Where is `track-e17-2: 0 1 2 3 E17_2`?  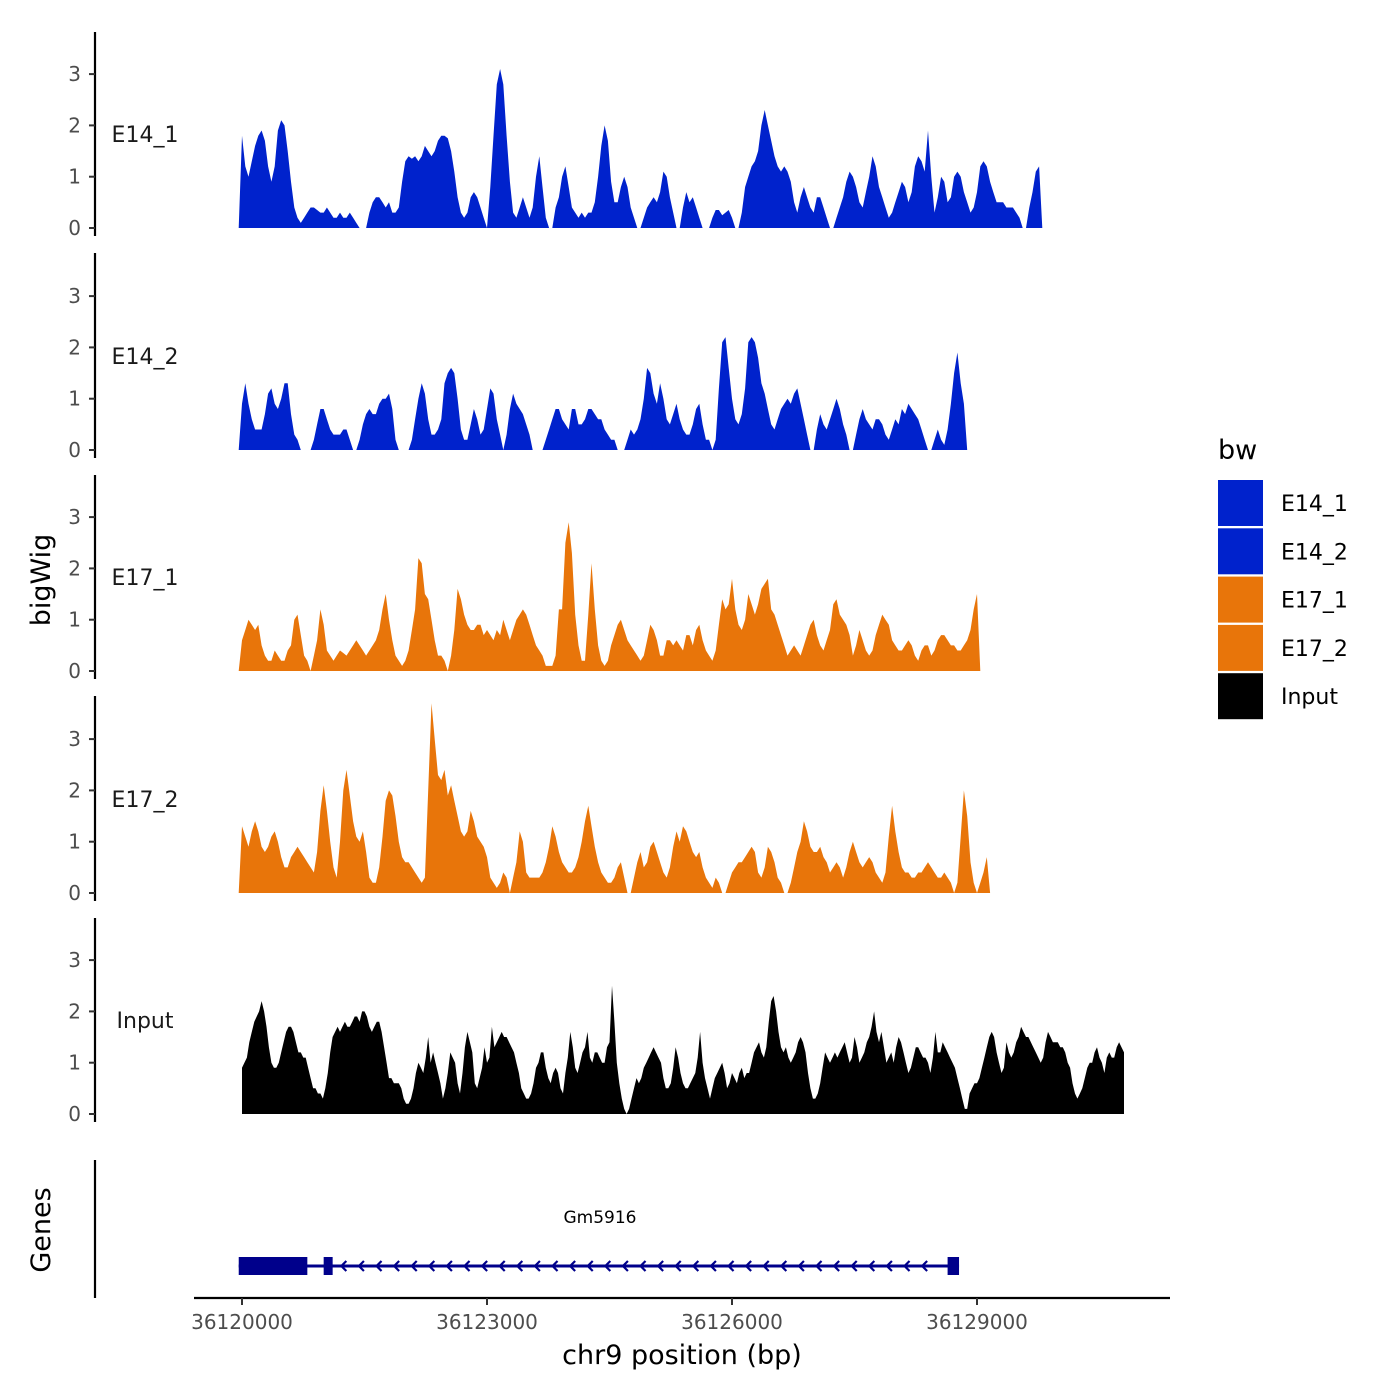
track-e17-2: 0 1 2 3 E17_2 is located at coordinates (529, 800).